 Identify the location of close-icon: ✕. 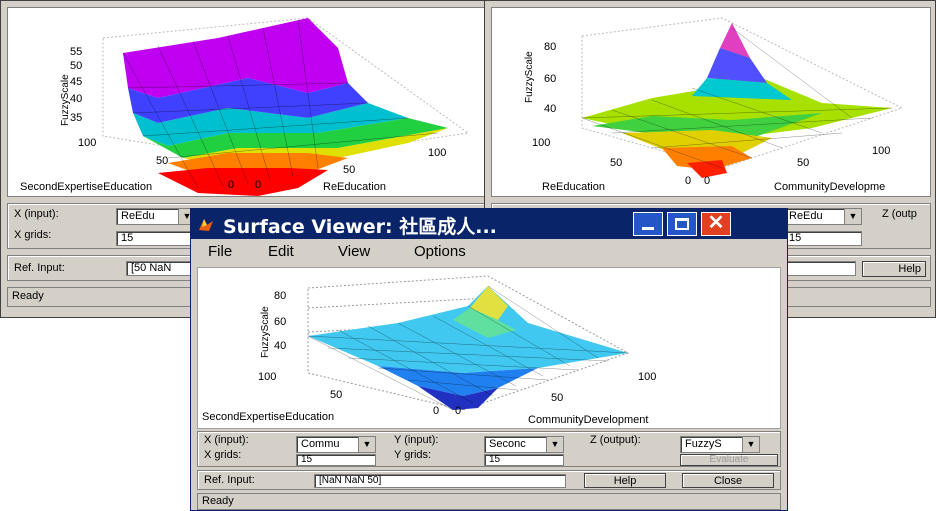
(716, 223).